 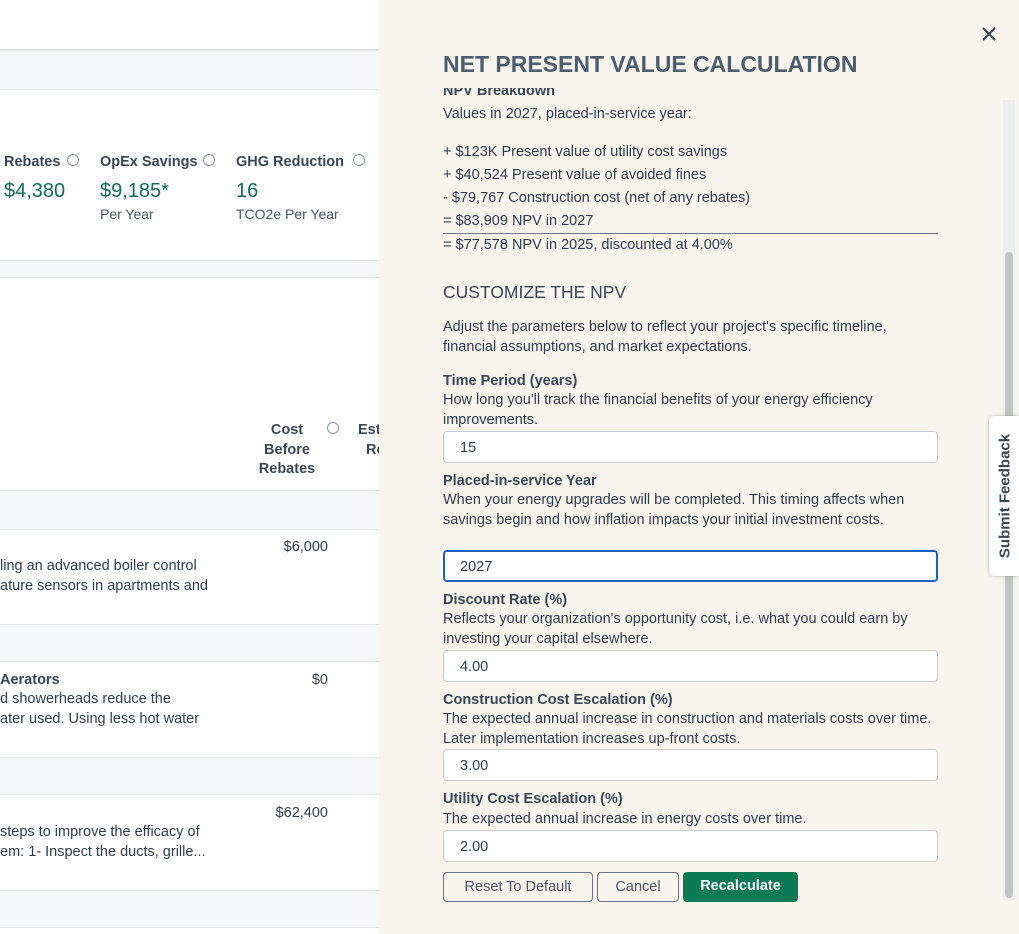 What do you see at coordinates (104, 586) in the screenshot?
I see `description-line: ature sensors in apartments and` at bounding box center [104, 586].